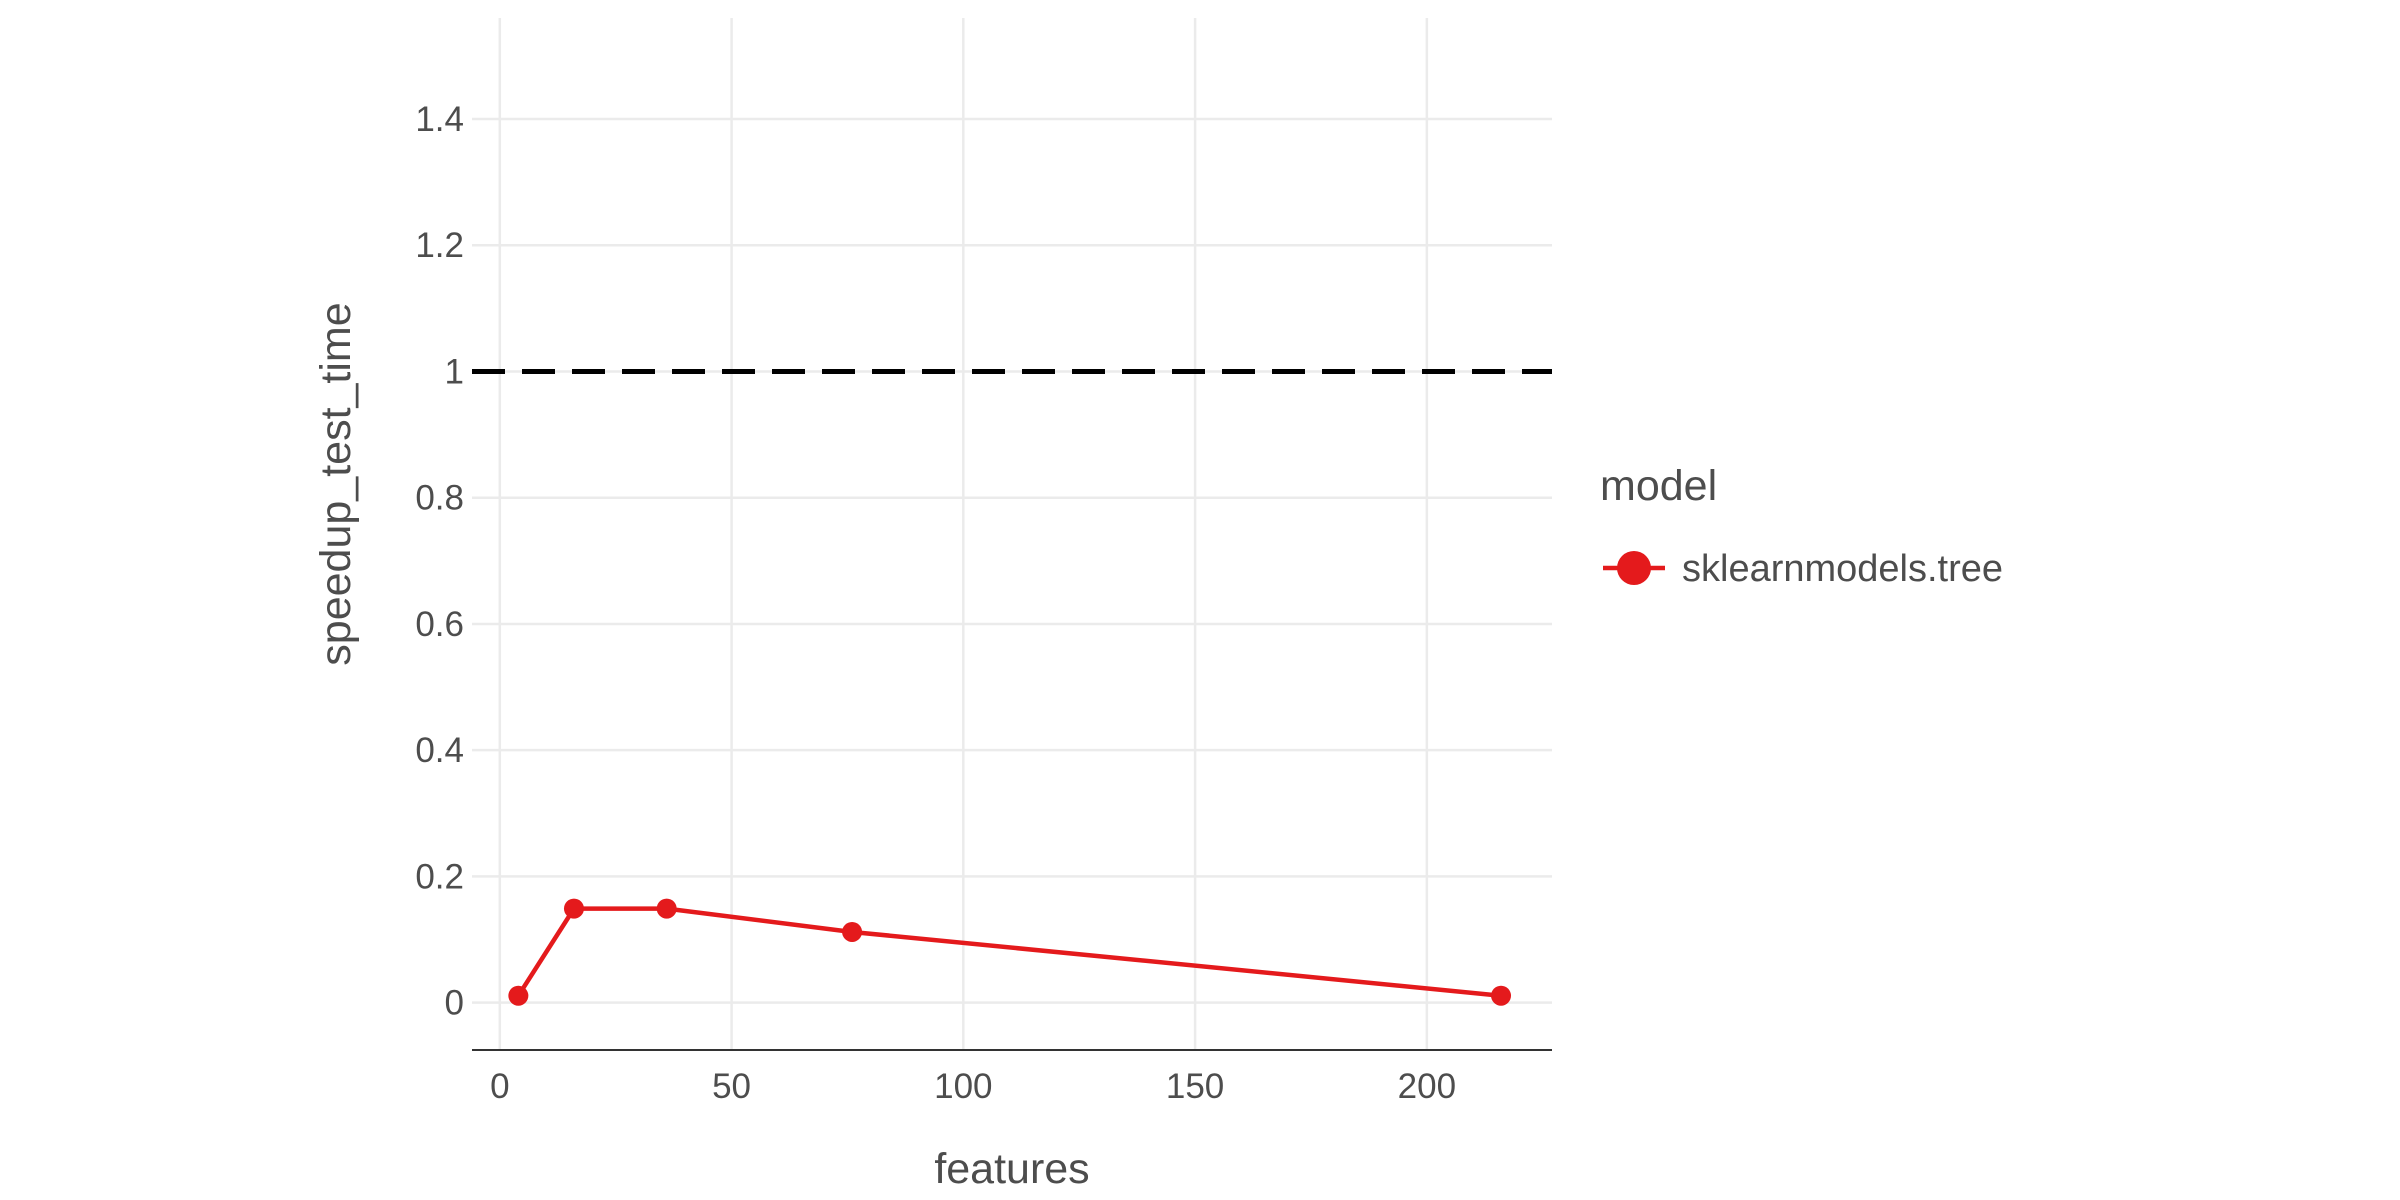 This screenshot has height=1200, width=2400. What do you see at coordinates (1658, 486) in the screenshot?
I see `legend-title: model` at bounding box center [1658, 486].